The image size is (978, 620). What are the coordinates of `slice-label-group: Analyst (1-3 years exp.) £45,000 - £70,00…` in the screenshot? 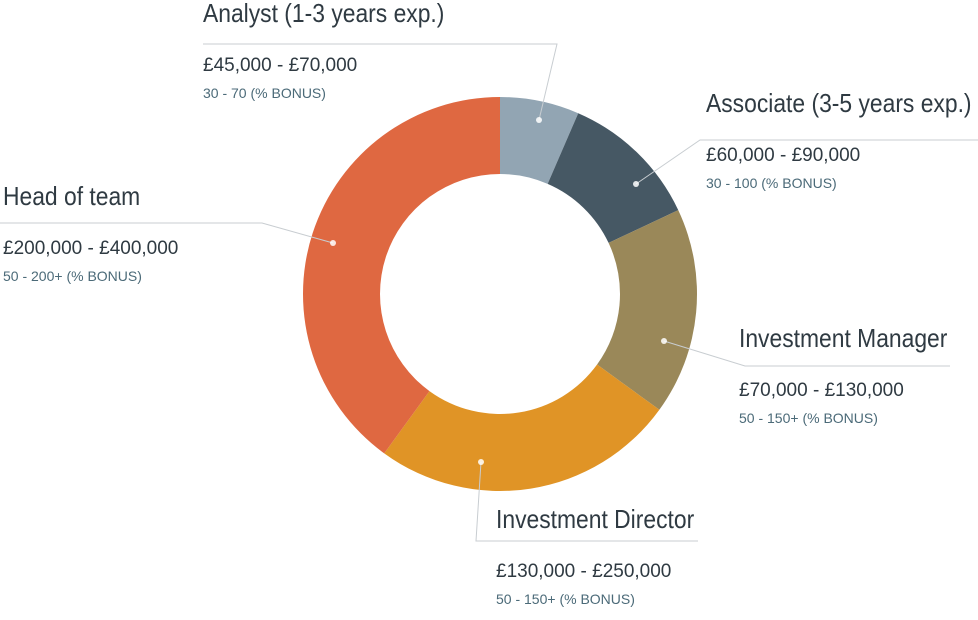 It's located at (380, 61).